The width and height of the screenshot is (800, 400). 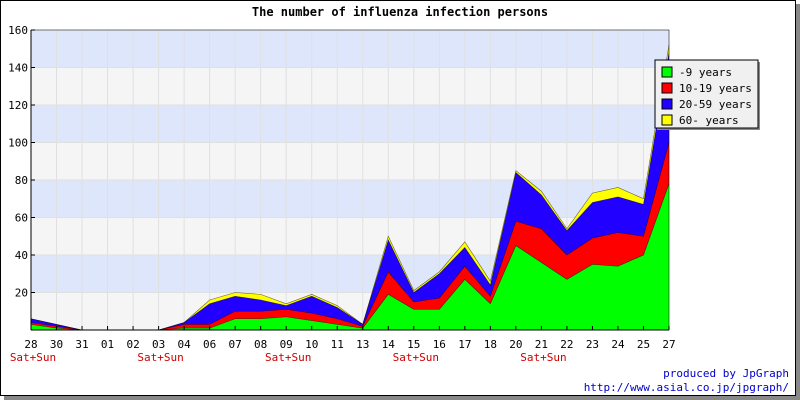 What do you see at coordinates (311, 344) in the screenshot?
I see `x-tick-label: 10` at bounding box center [311, 344].